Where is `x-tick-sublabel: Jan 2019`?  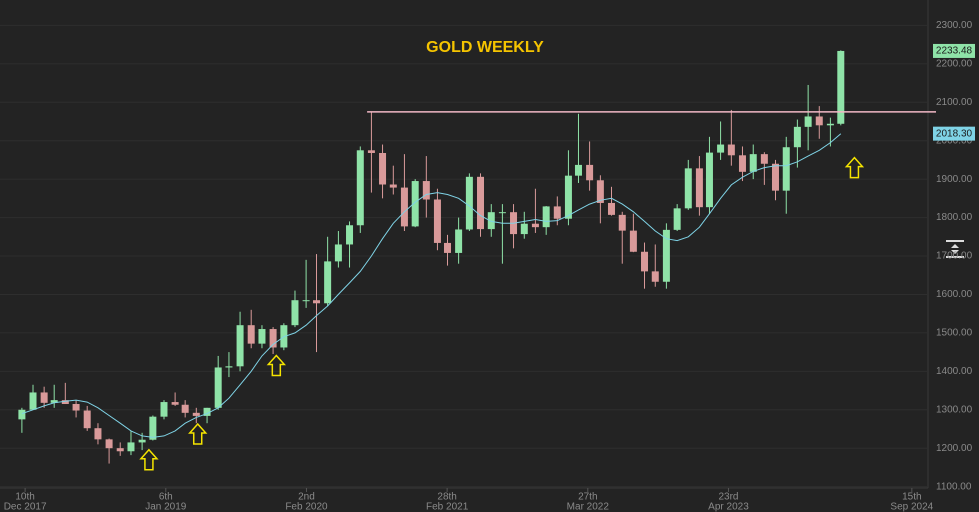
x-tick-sublabel: Jan 2019 is located at coordinates (166, 507).